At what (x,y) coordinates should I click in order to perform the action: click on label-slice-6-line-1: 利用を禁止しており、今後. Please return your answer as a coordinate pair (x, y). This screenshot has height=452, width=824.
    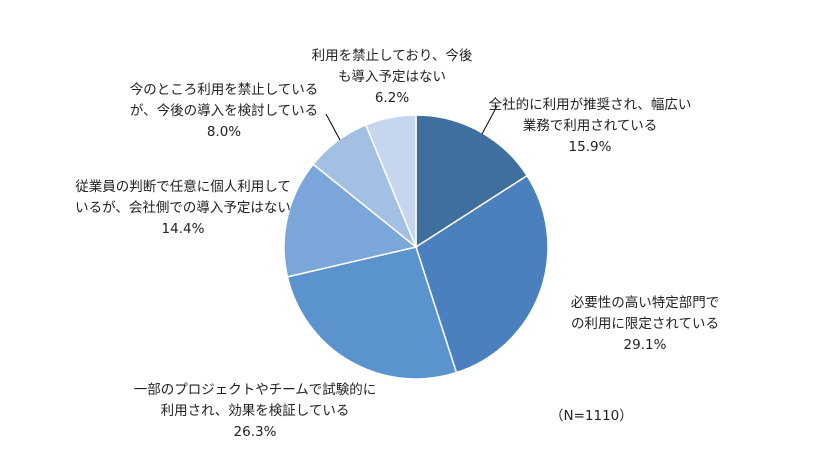
    Looking at the image, I should click on (392, 56).